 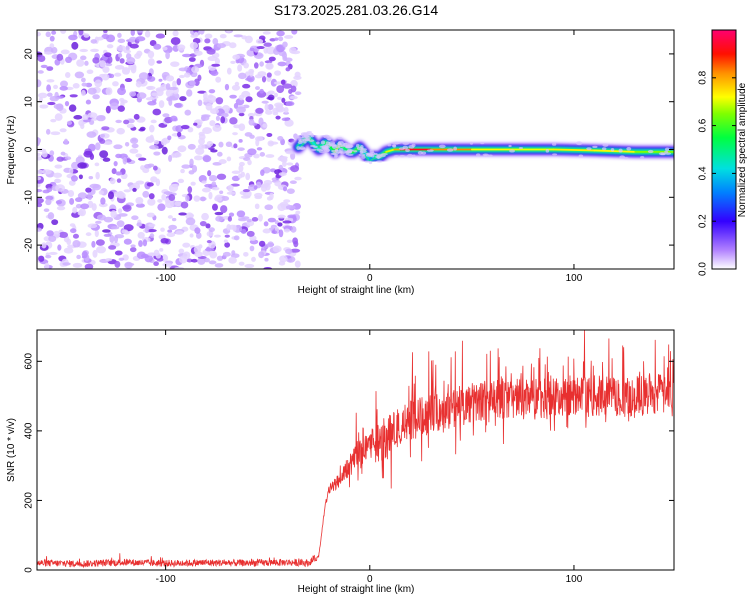 What do you see at coordinates (482, 148) in the screenshot?
I see `signal-trace` at bounding box center [482, 148].